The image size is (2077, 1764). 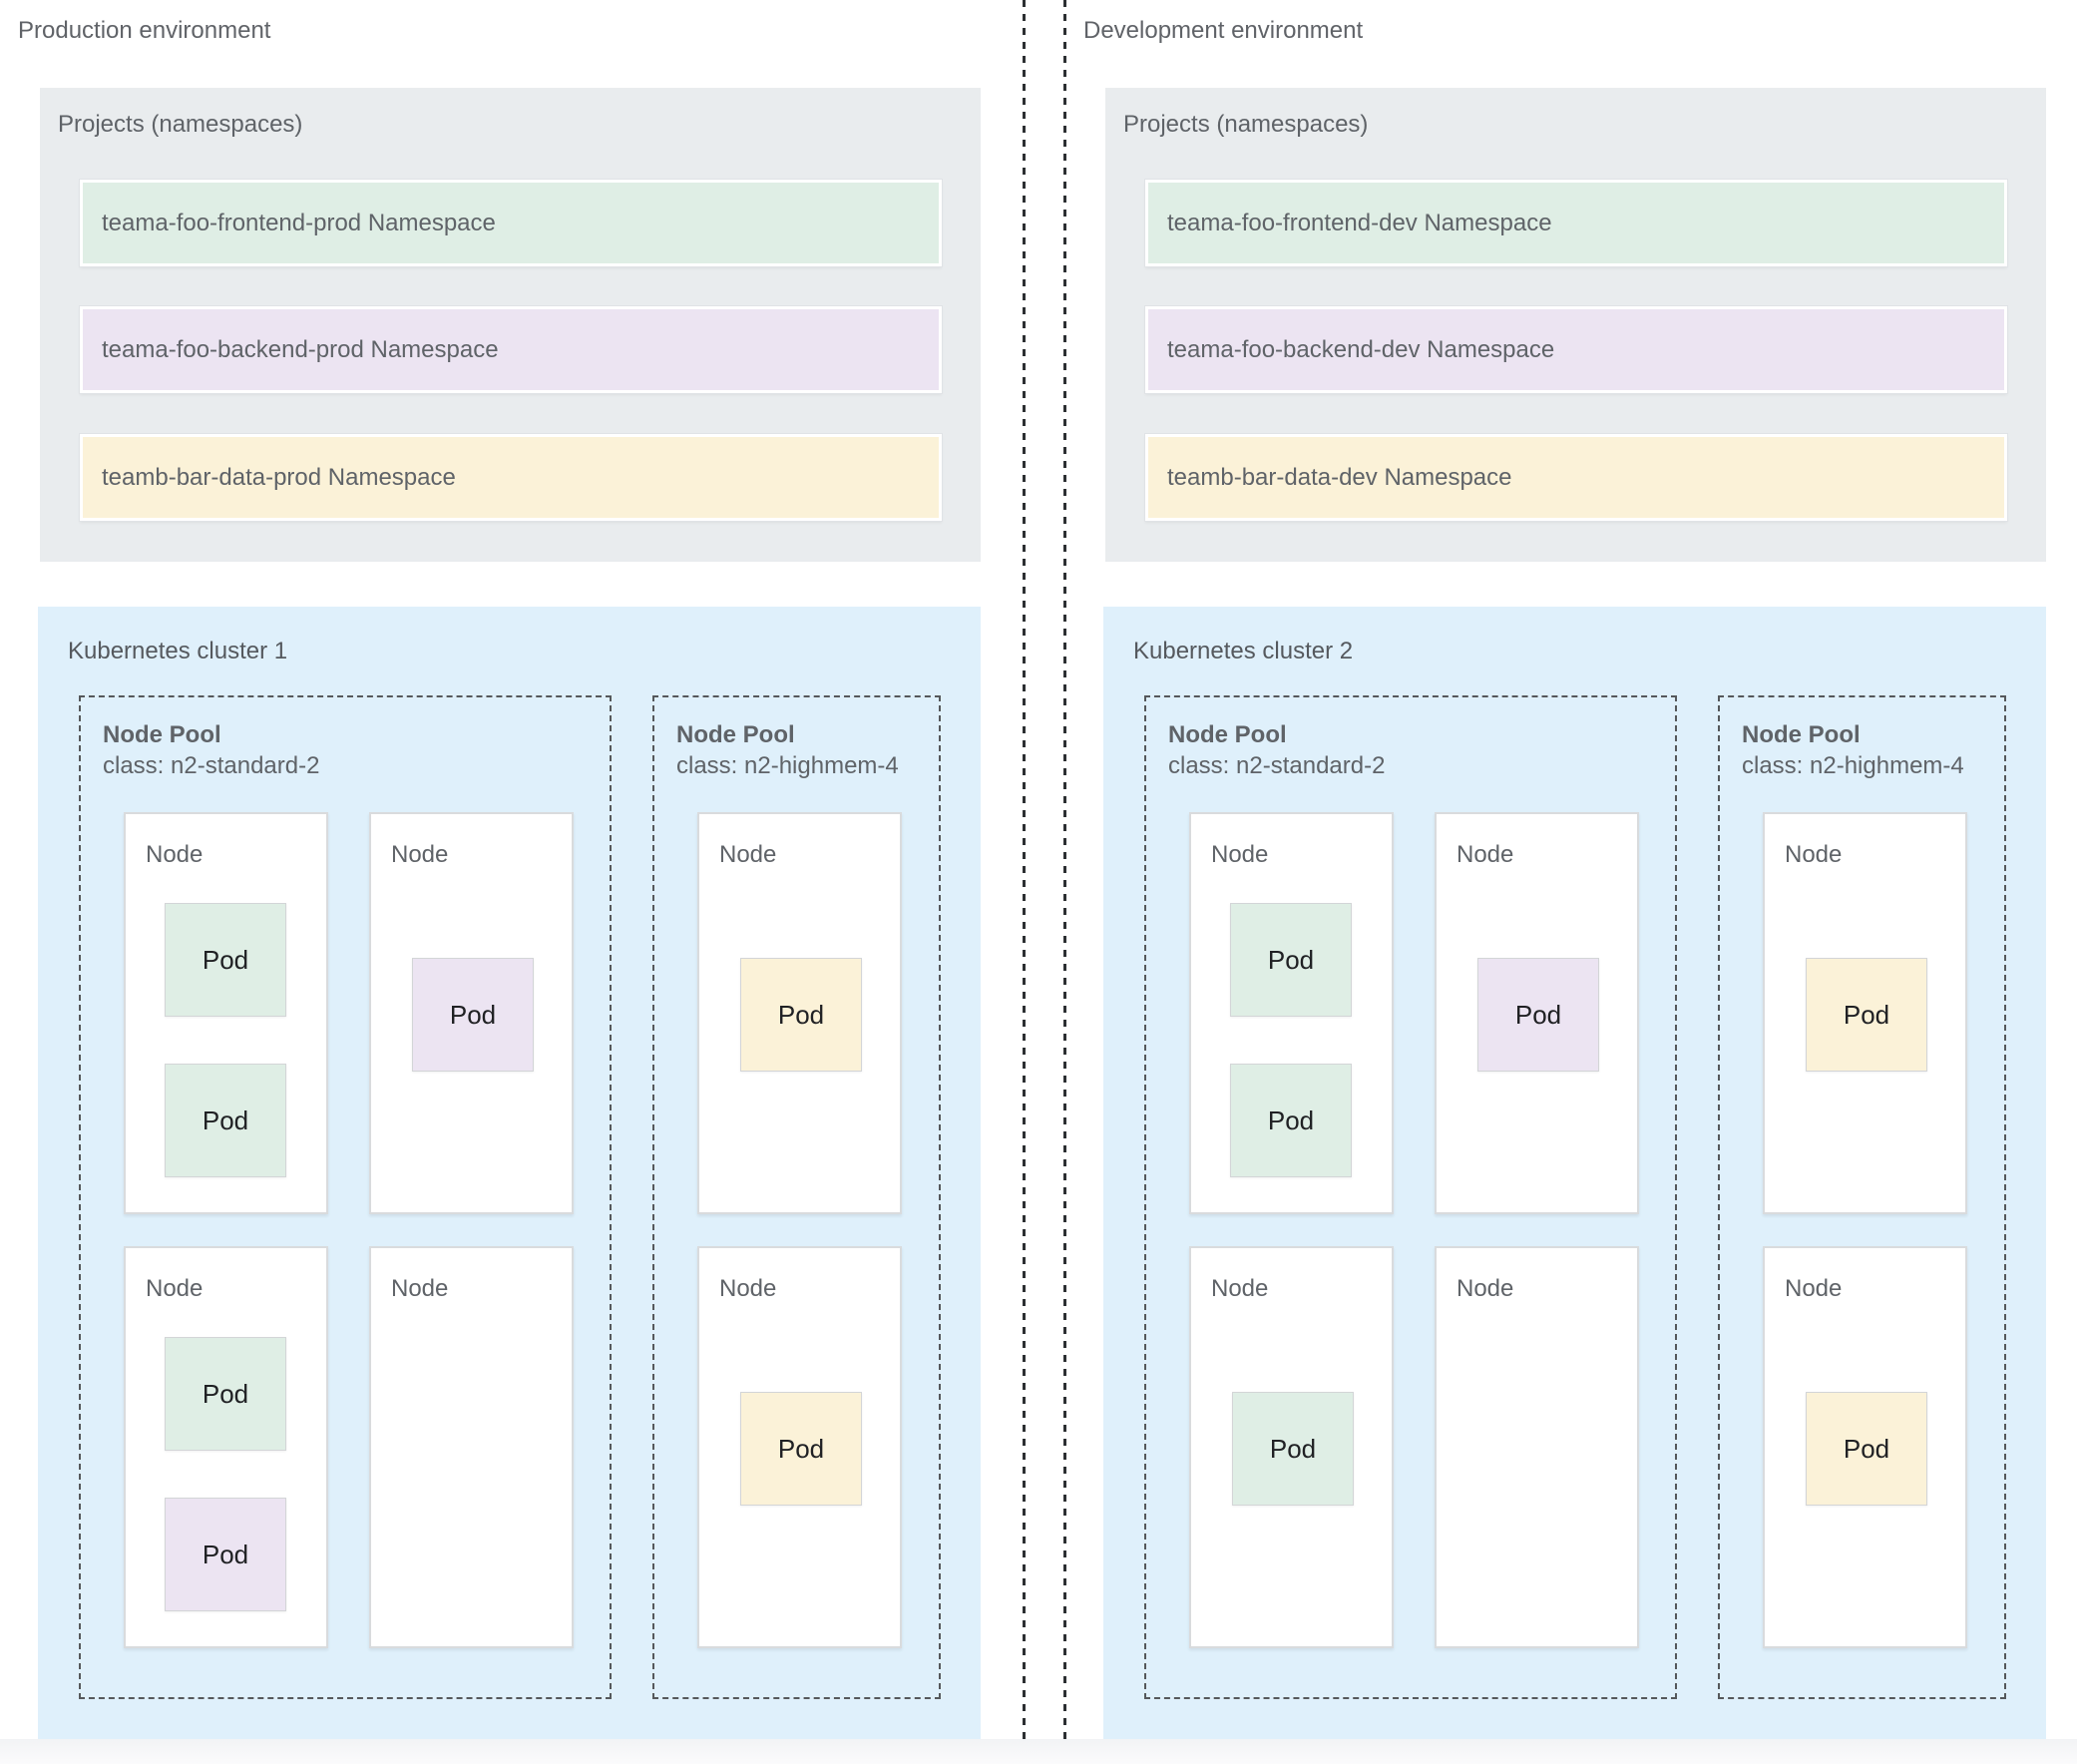 I want to click on namespace-bar: teamb-bar-data-prod Namespace, so click(x=511, y=477).